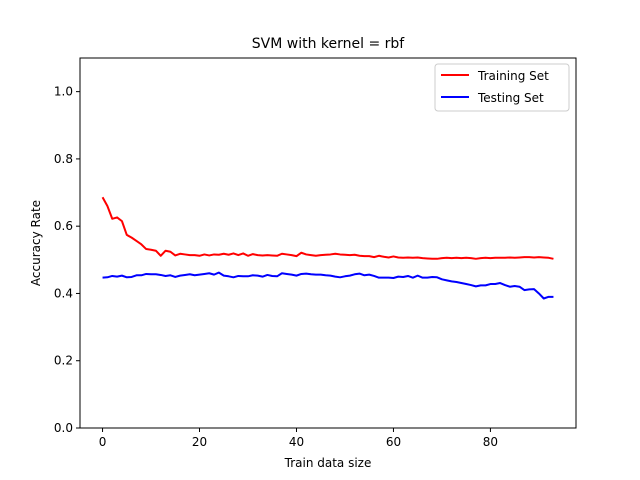  I want to click on chart-title: SVM with kernel = rbf, so click(329, 44).